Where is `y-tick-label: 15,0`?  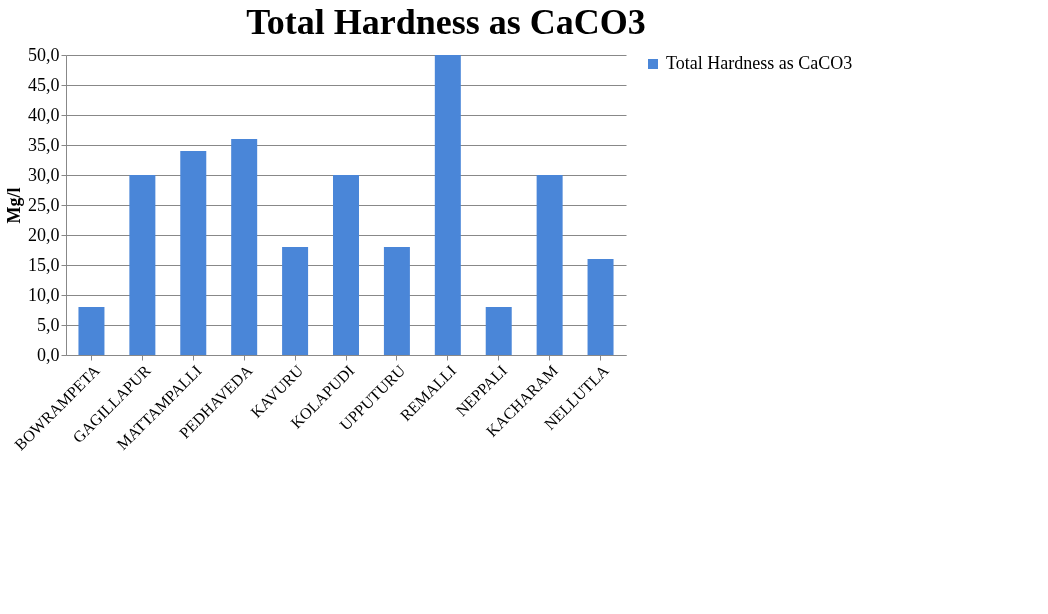
y-tick-label: 15,0 is located at coordinates (44, 264).